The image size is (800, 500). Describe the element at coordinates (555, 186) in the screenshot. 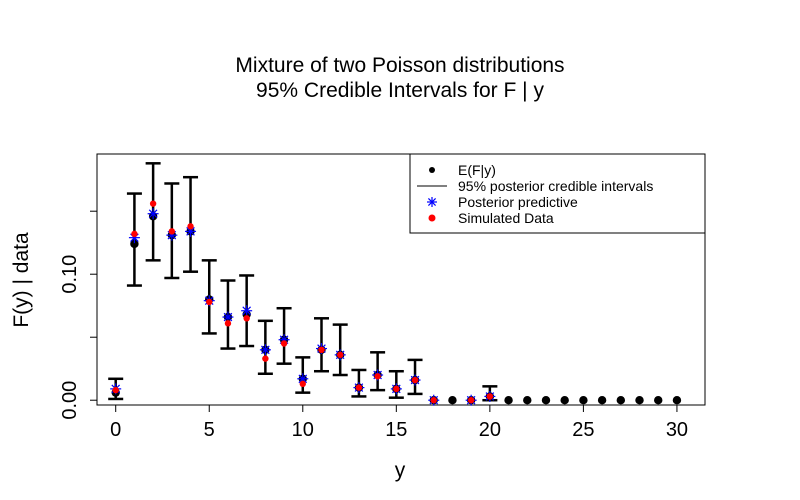

I see `legend-interval-label: 95% posterior credible intervals` at that location.